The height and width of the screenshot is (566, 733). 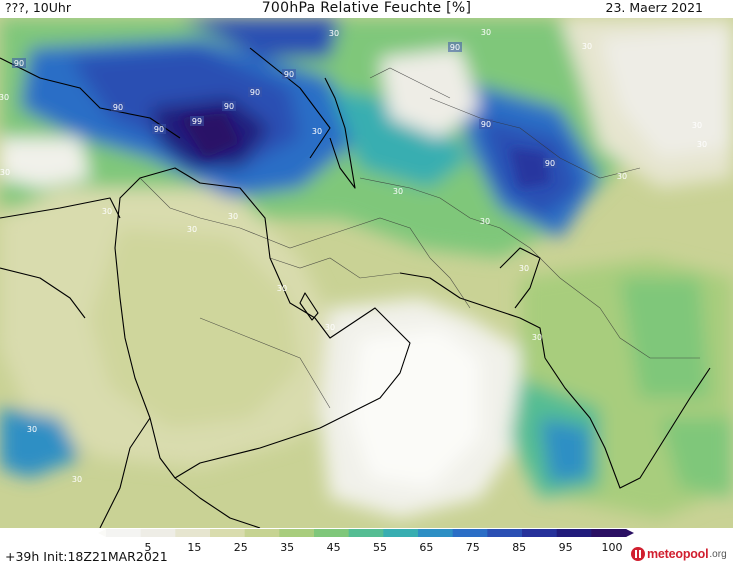 I want to click on scale-tick-label: 75, so click(x=472, y=547).